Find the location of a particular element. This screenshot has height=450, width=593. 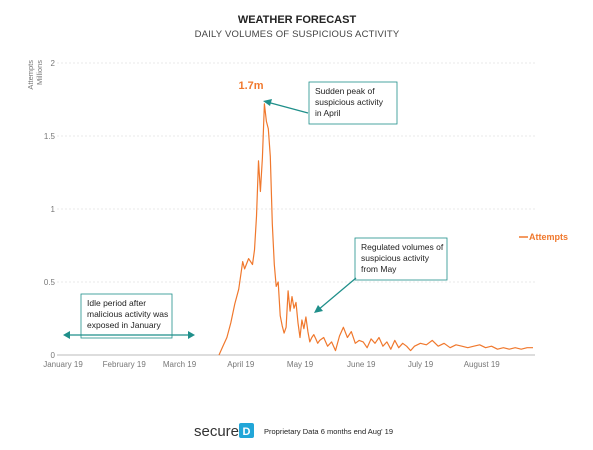

chart-subtitle: DAILY VOLUMES OF SUSPICIOUS ACTIVITY is located at coordinates (297, 34).